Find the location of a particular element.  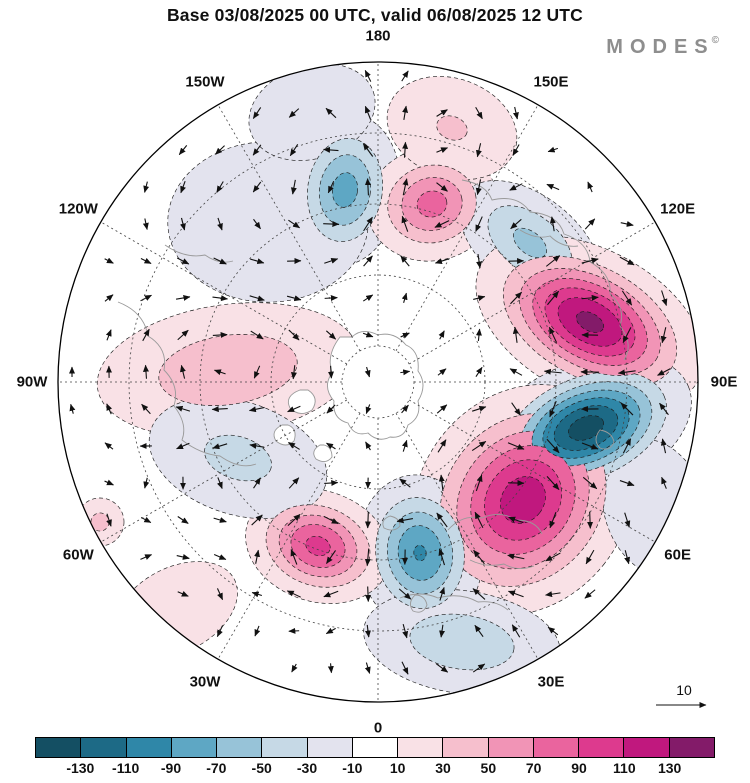

reference-vector: 10 is located at coordinates (684, 699).